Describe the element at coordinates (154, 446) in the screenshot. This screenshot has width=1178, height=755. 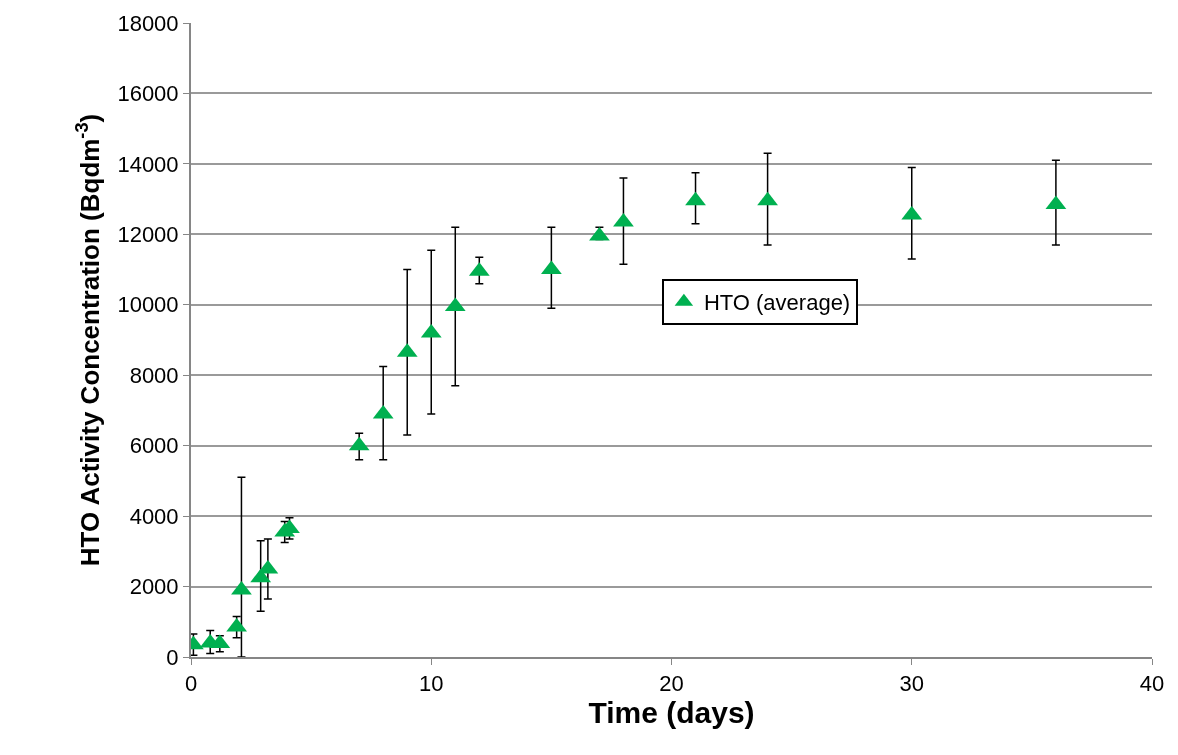
I see `y-tick-label: 6000` at that location.